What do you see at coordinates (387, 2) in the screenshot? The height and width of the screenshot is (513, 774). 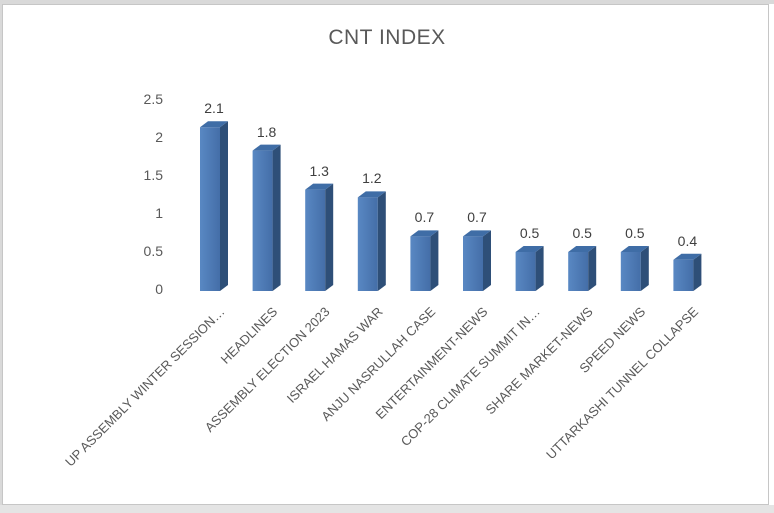 I see `page-edge-top` at bounding box center [387, 2].